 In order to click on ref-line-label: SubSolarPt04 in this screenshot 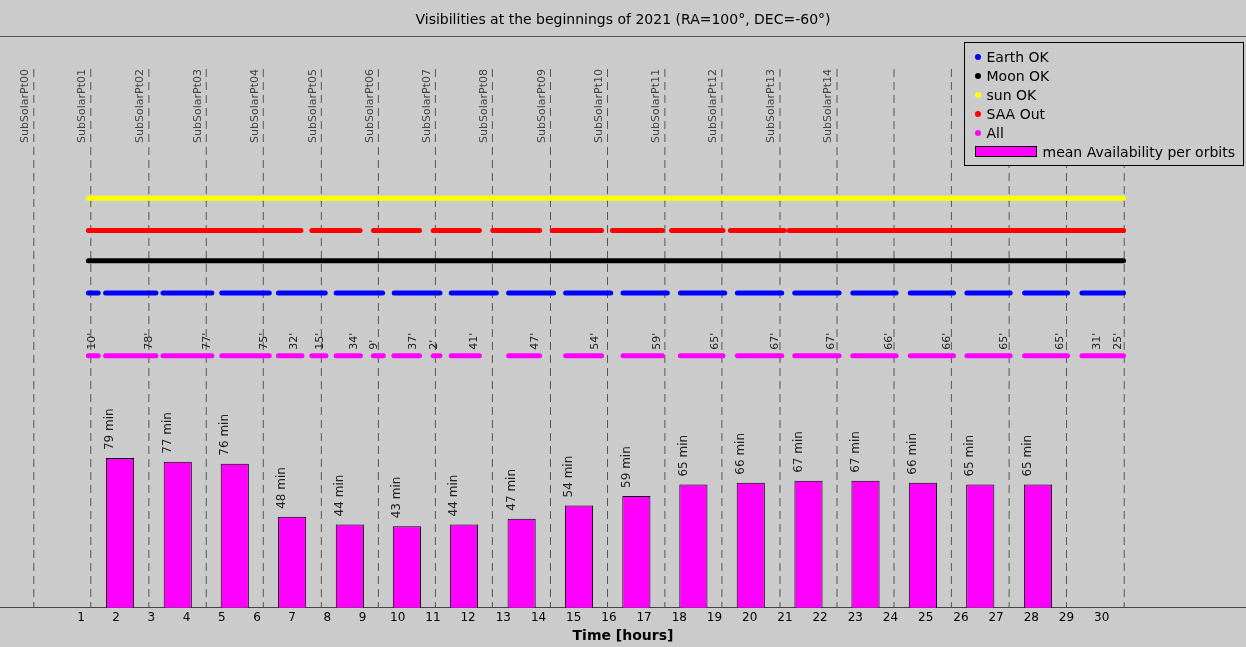, I will do `click(254, 106)`.